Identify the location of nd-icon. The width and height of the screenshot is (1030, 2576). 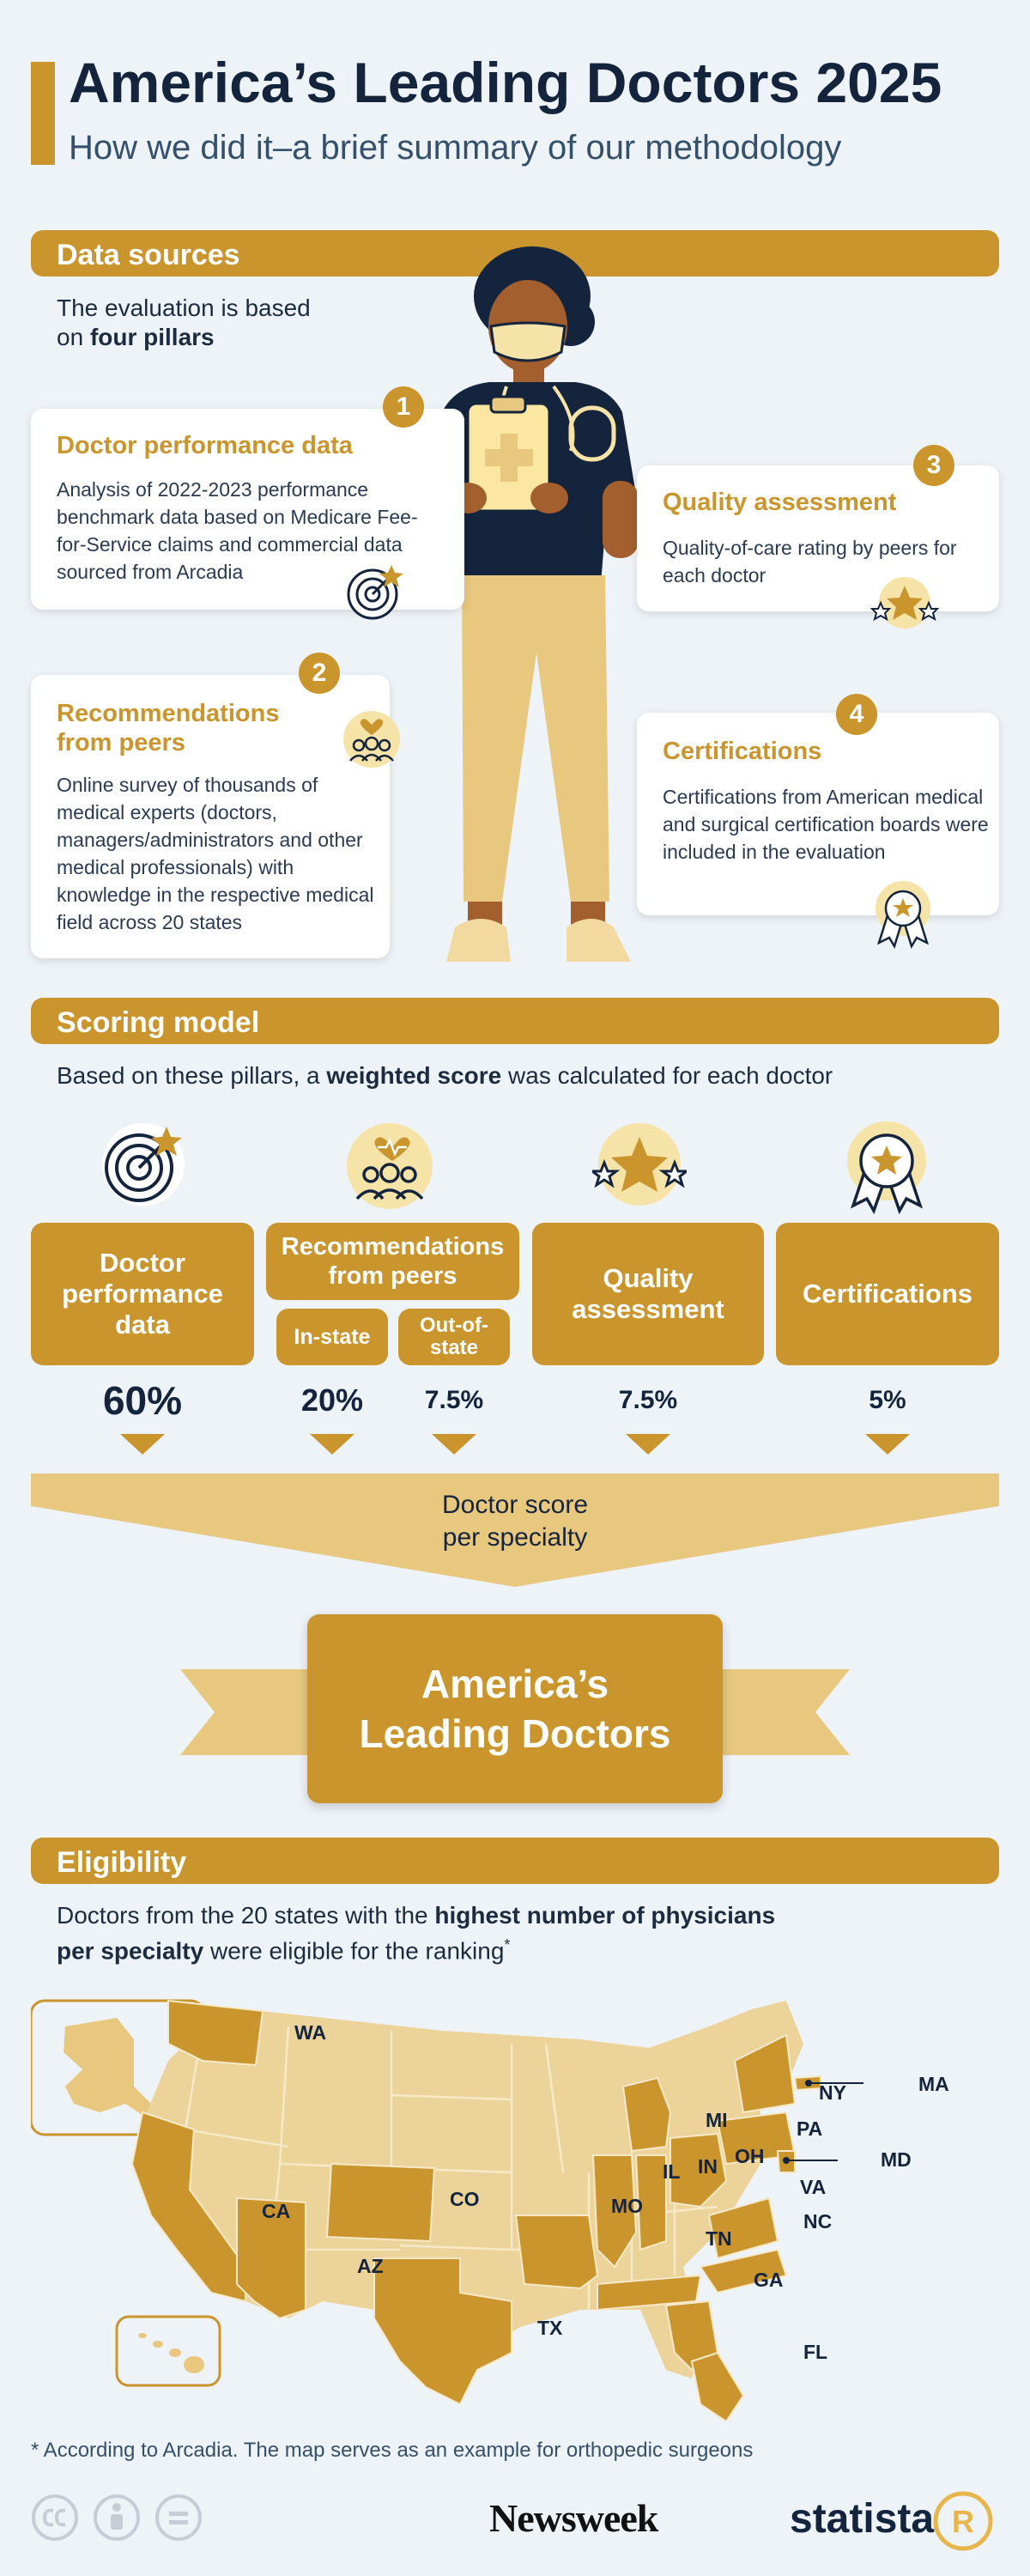
(178, 2517).